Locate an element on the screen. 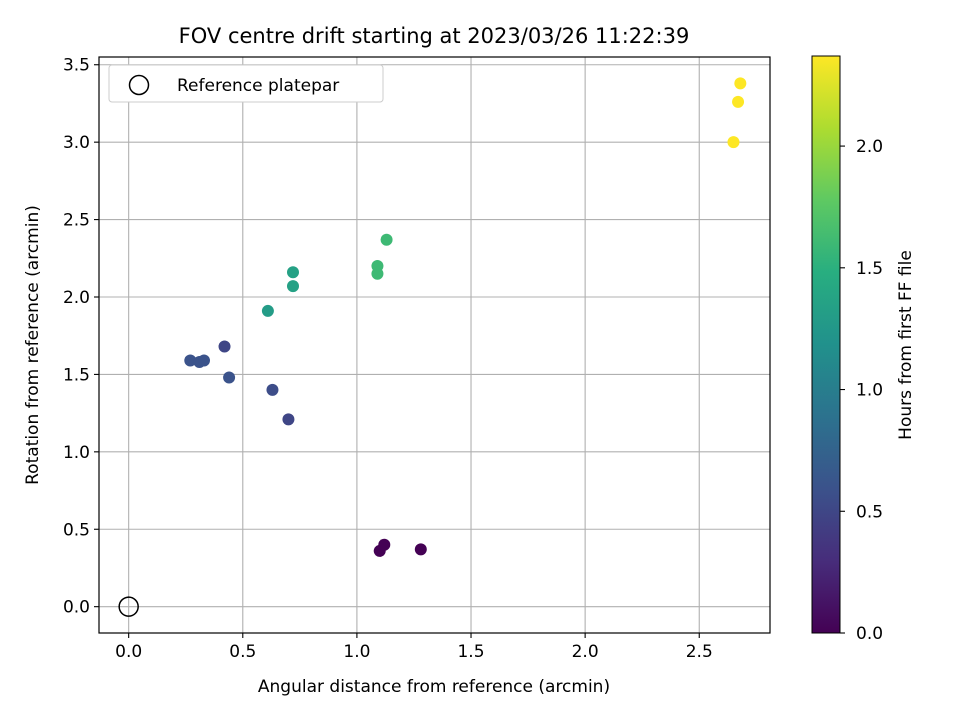  y-axis-ticks: 0.0 0.5 1.0 1.5 2.0 2.5 3.0 3.5 is located at coordinates (81, 337).